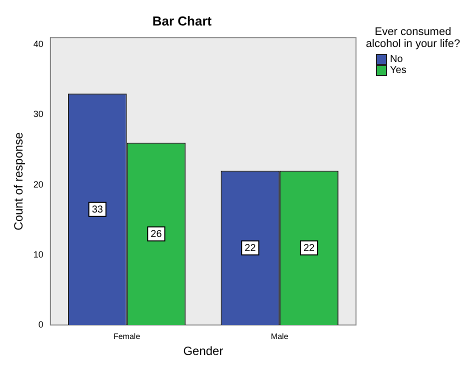  What do you see at coordinates (98, 210) in the screenshot?
I see `data-label: 33` at bounding box center [98, 210].